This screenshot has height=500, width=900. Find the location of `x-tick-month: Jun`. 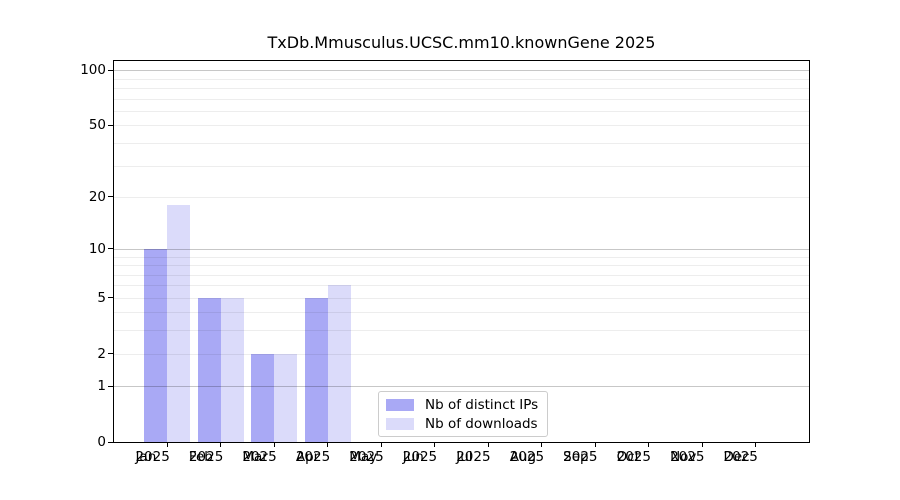

x-tick-month: Jun is located at coordinates (413, 457).